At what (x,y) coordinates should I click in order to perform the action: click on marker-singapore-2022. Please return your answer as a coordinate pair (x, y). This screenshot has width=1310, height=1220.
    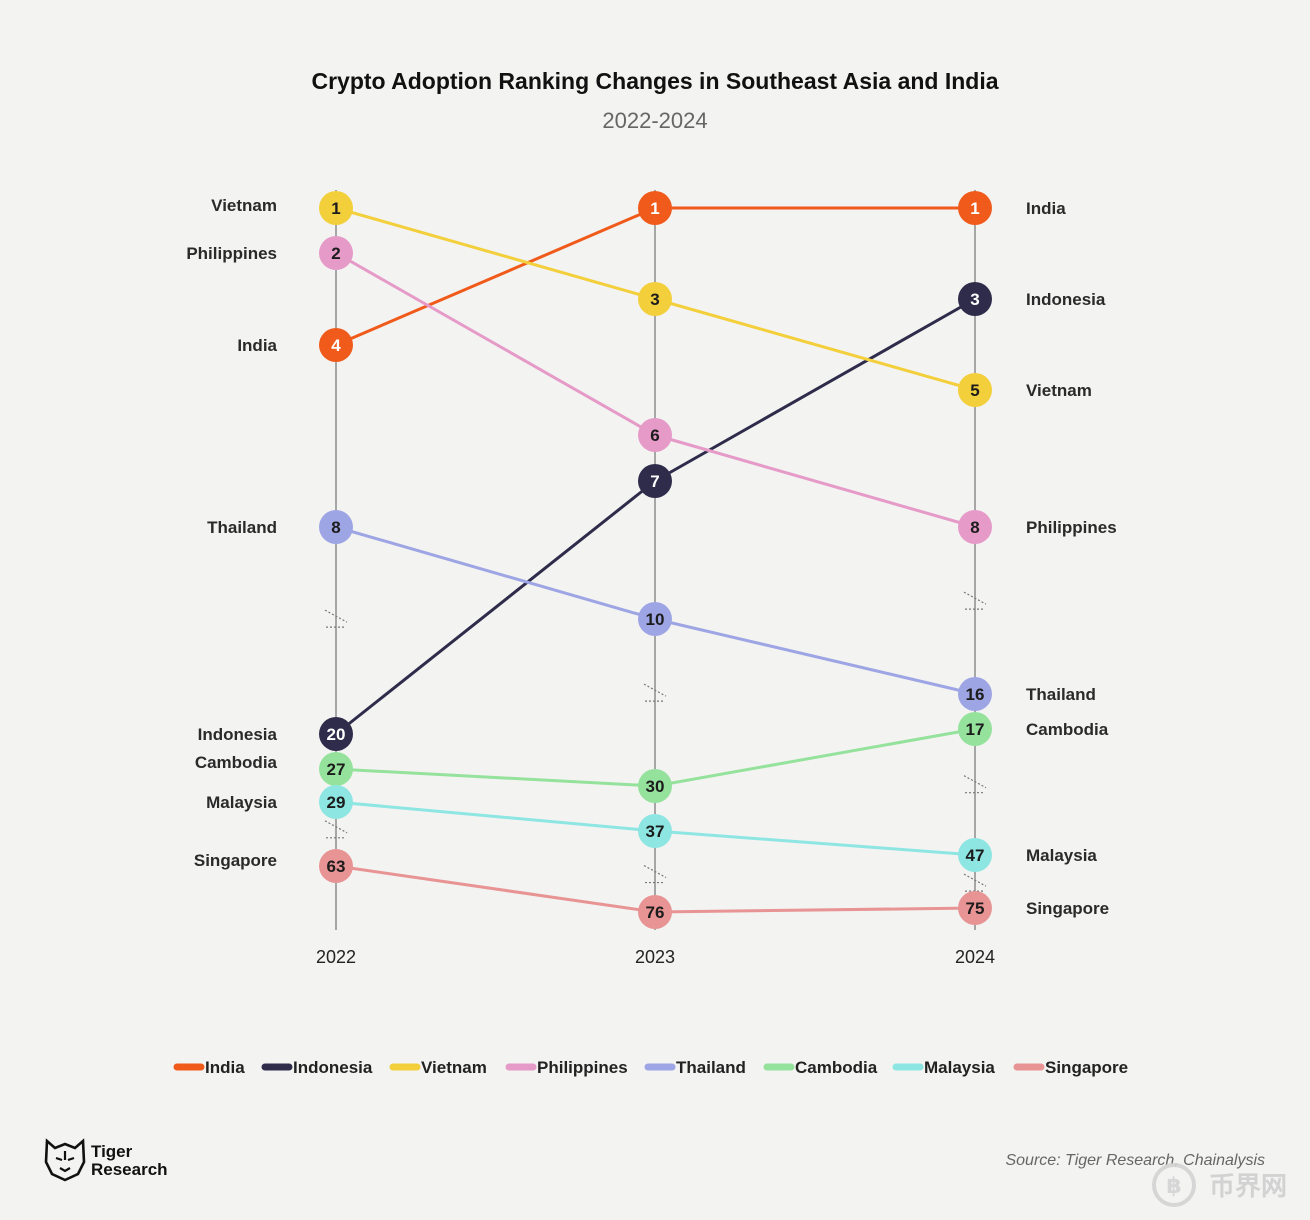
    Looking at the image, I should click on (336, 866).